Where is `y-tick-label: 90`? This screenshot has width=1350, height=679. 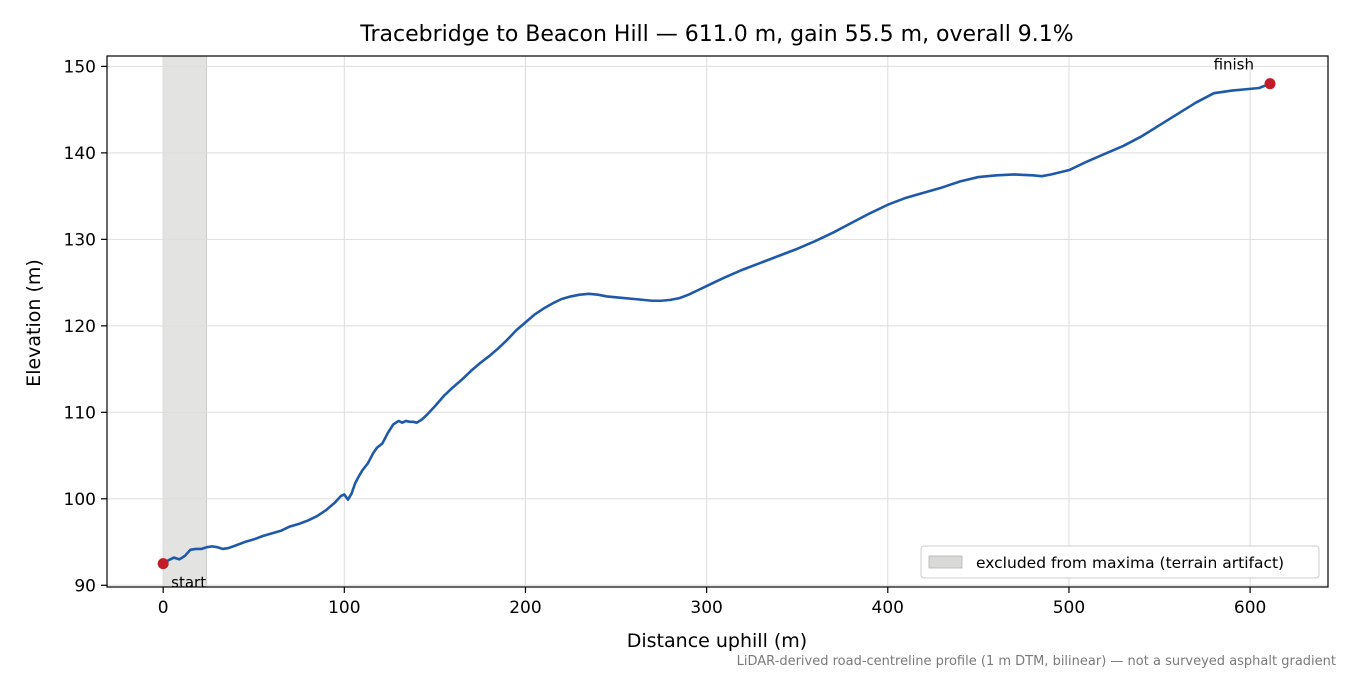 y-tick-label: 90 is located at coordinates (85, 586).